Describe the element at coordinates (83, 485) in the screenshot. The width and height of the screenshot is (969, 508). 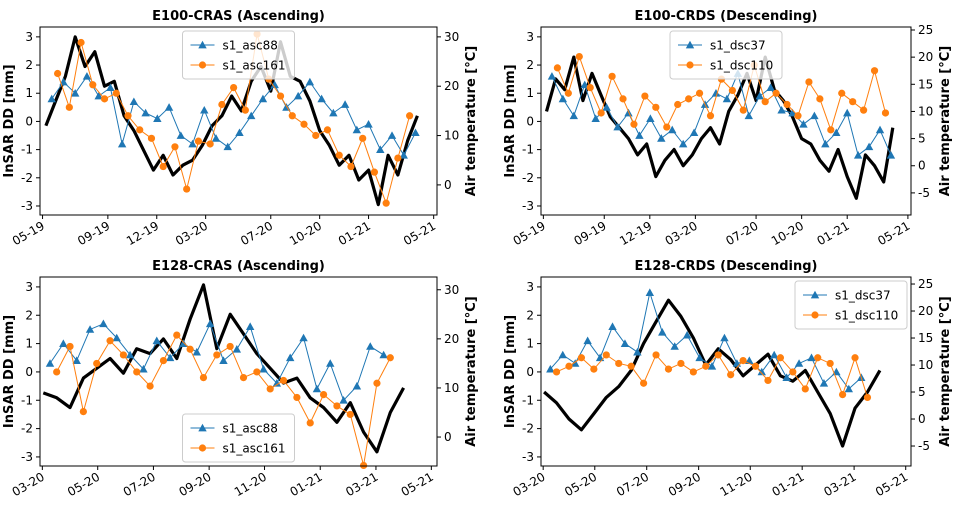
I see `x-tick-label: 05-20` at that location.